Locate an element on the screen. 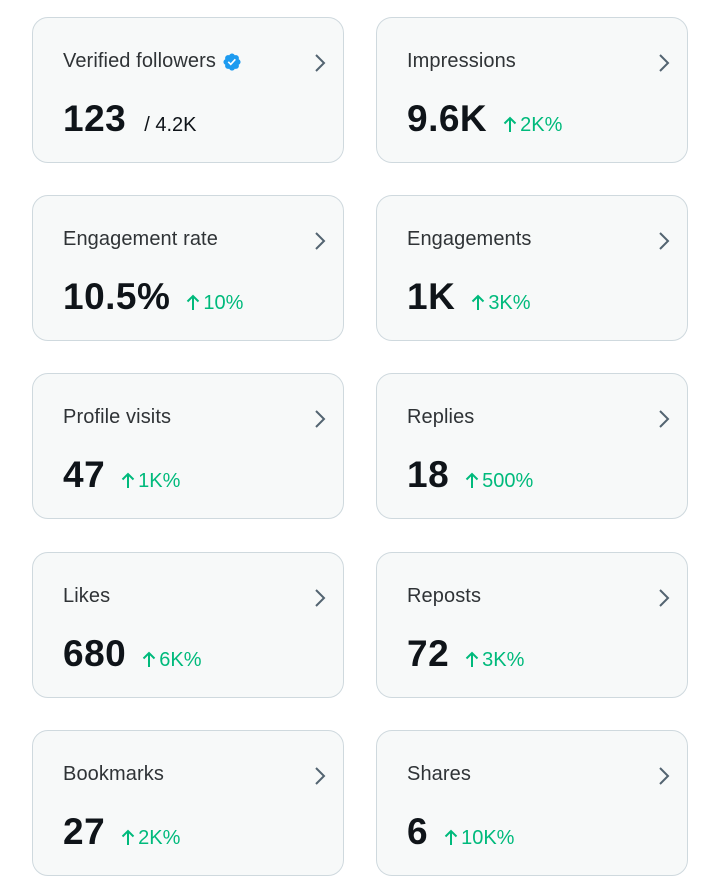 The width and height of the screenshot is (720, 896). card-metric: 6 10K% is located at coordinates (460, 831).